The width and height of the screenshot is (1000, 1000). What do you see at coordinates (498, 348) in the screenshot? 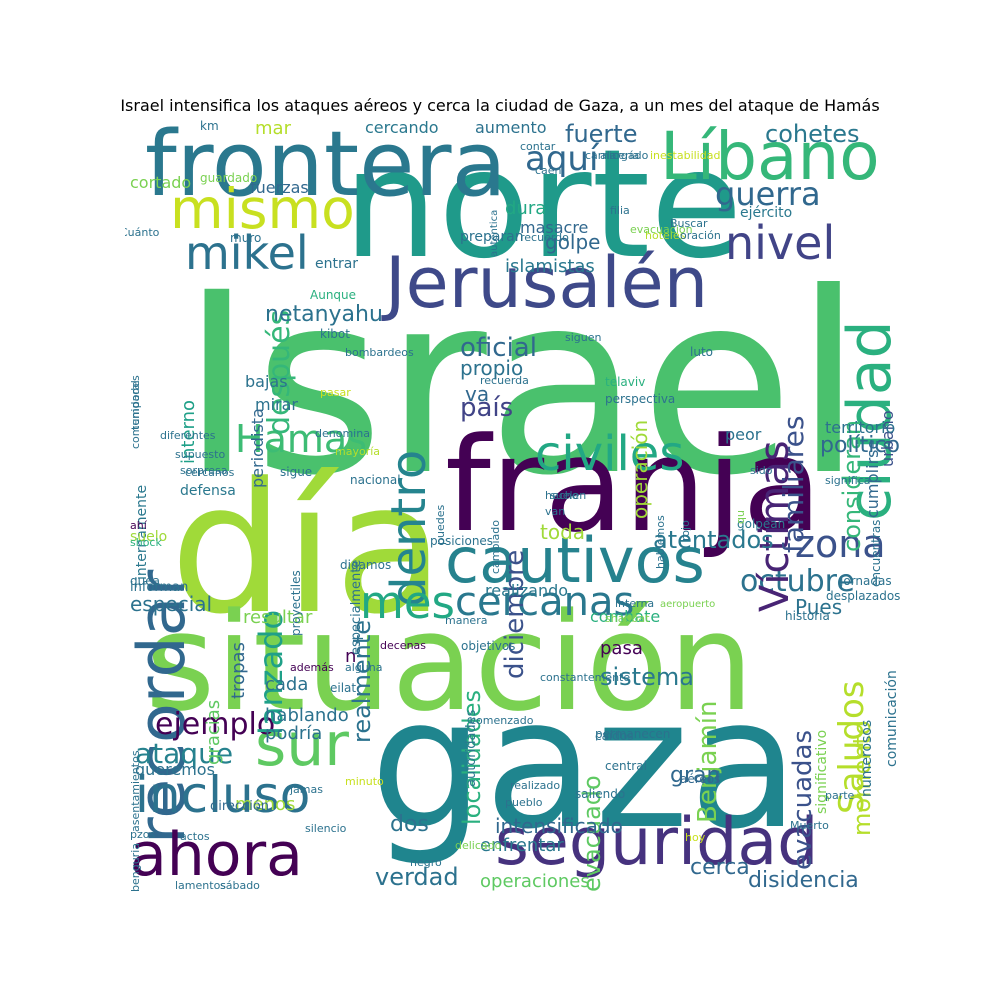
I see `word-oficial: oficial` at bounding box center [498, 348].